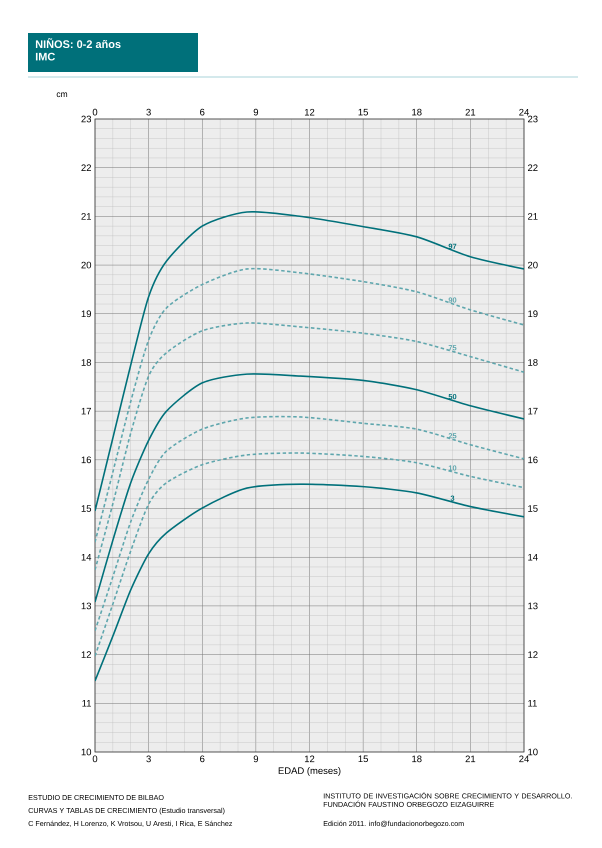 The image size is (602, 848). What do you see at coordinates (87, 411) in the screenshot?
I see `y-tick-label: 17` at bounding box center [87, 411].